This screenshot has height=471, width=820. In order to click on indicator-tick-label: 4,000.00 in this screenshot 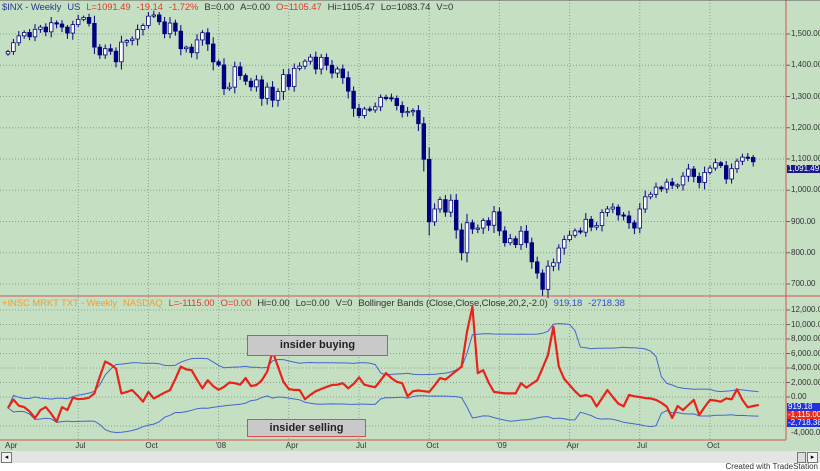, I will do `click(805, 367)`.